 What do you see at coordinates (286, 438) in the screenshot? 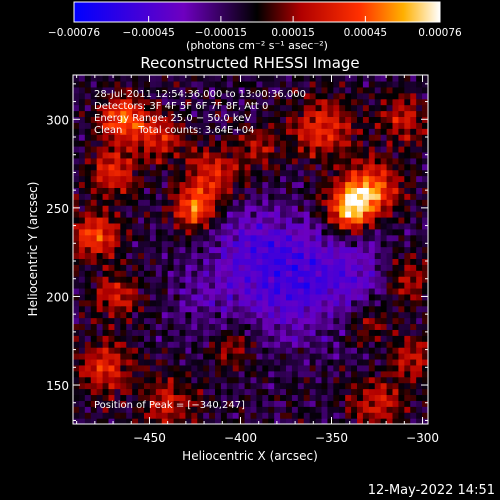
I see `x-axis-tick-labels: −450 −400 −350 −300` at bounding box center [286, 438].